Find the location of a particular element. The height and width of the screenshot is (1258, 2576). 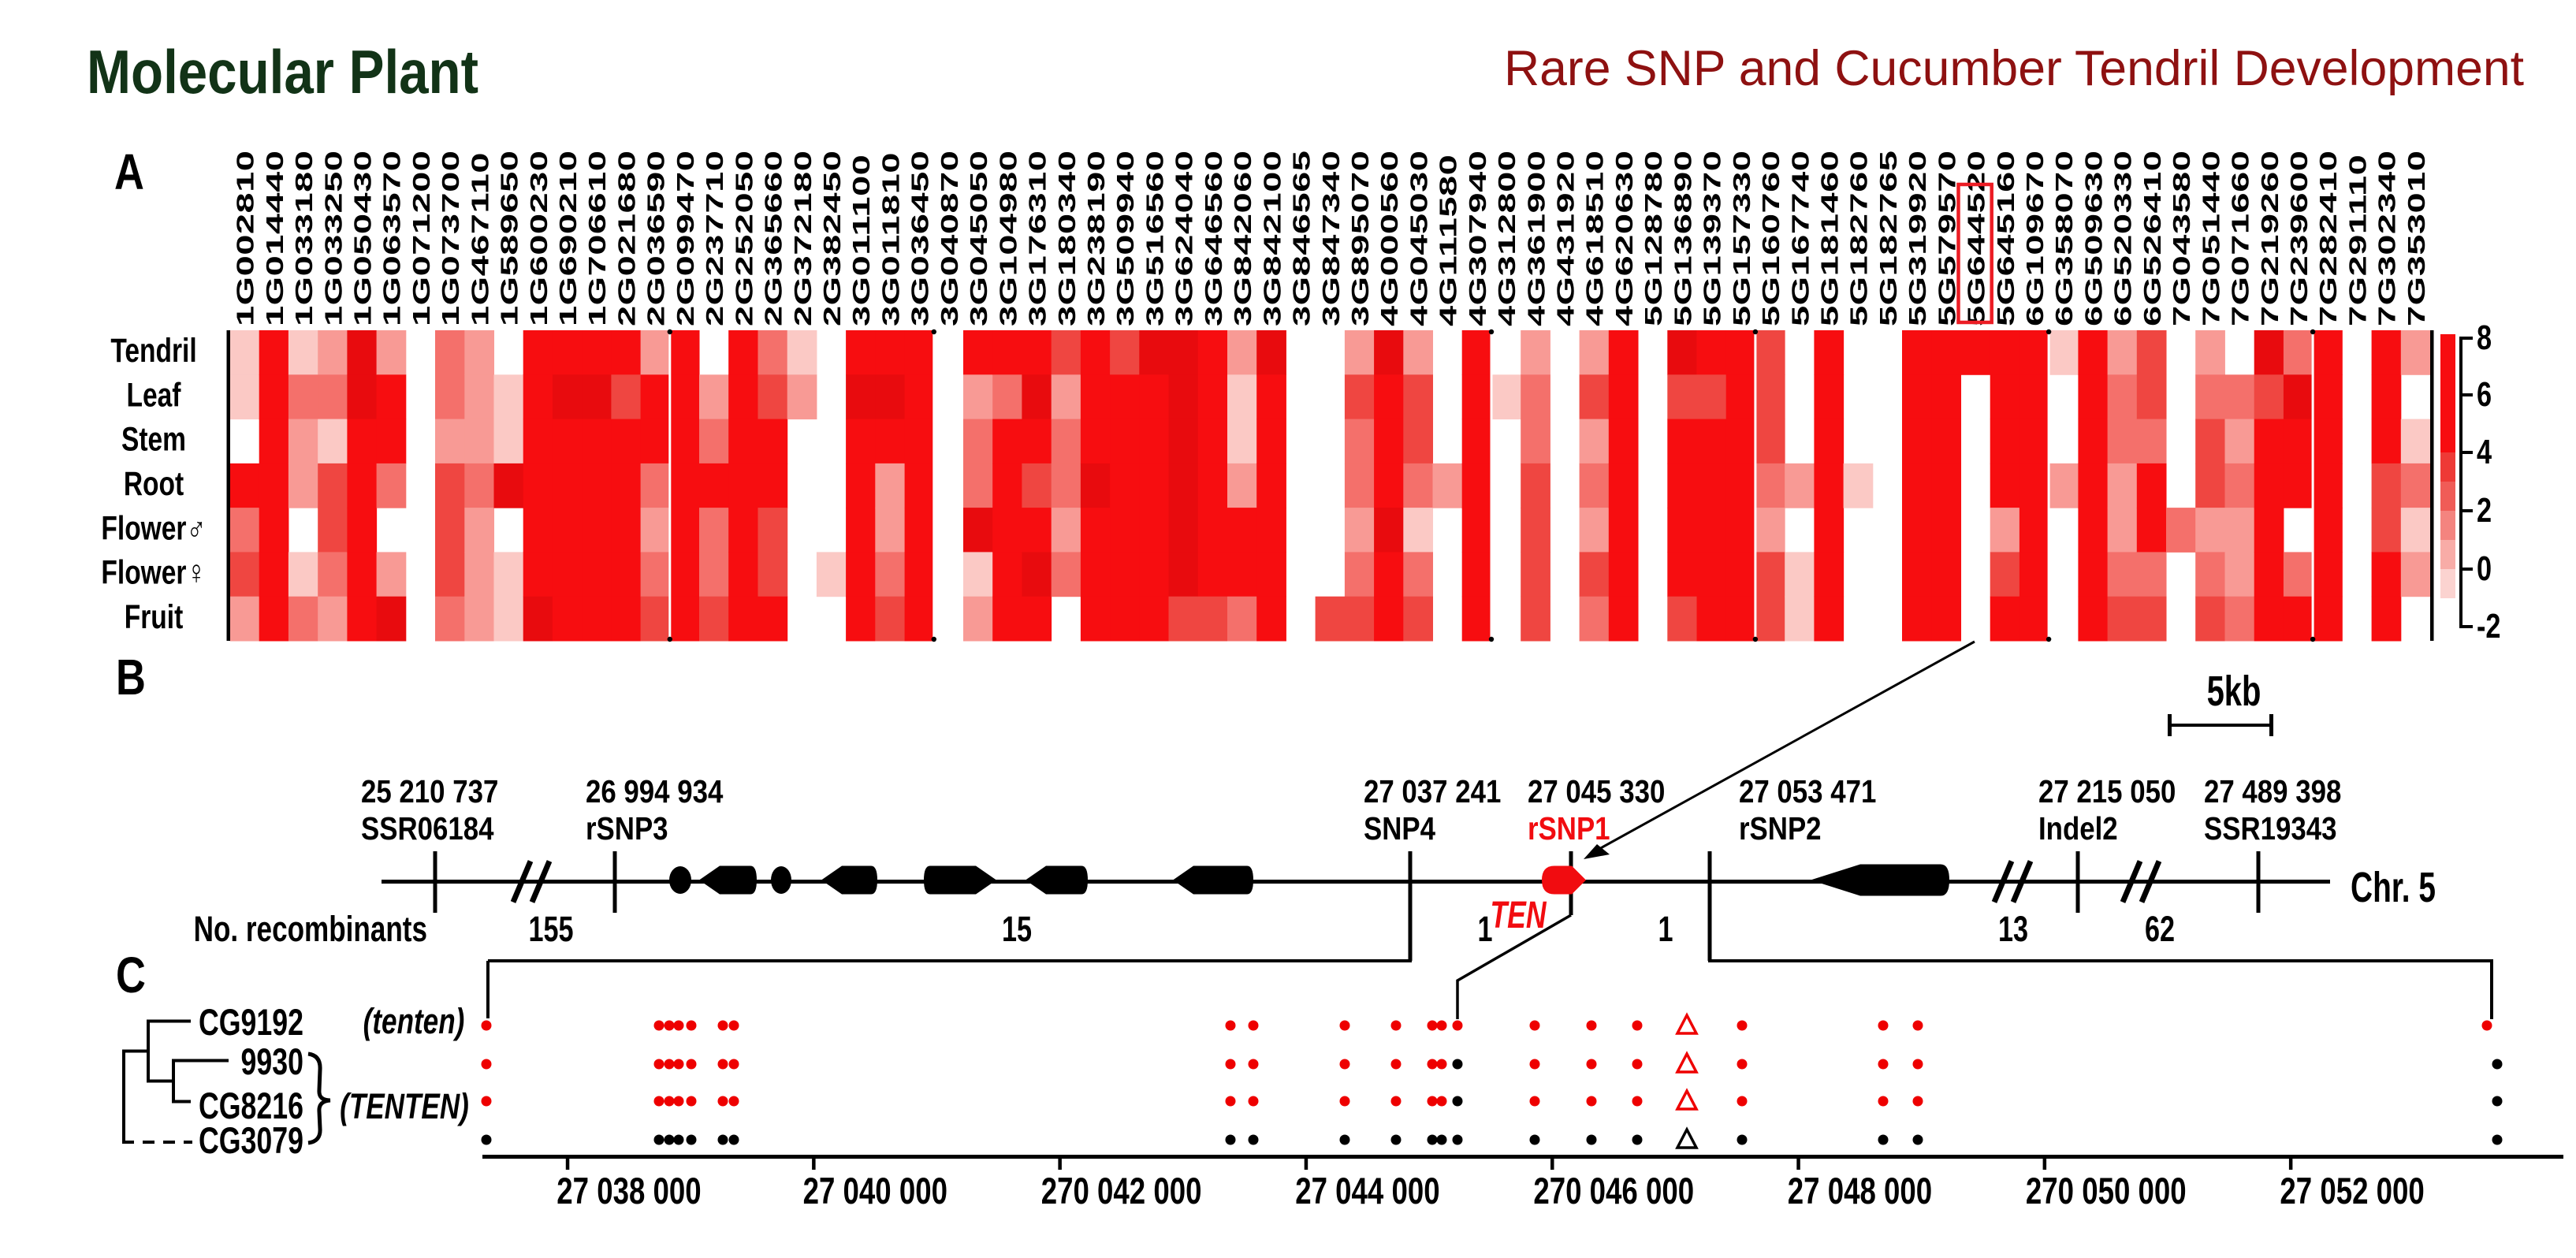

svg-text: 7G282410 is located at coordinates (2328, 239).